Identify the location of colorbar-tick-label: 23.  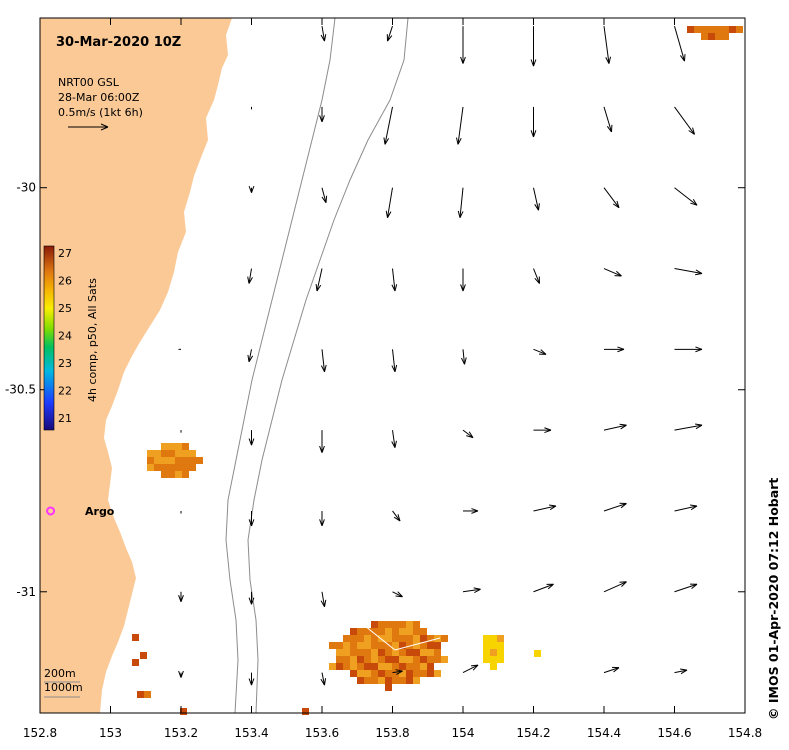
(65, 363).